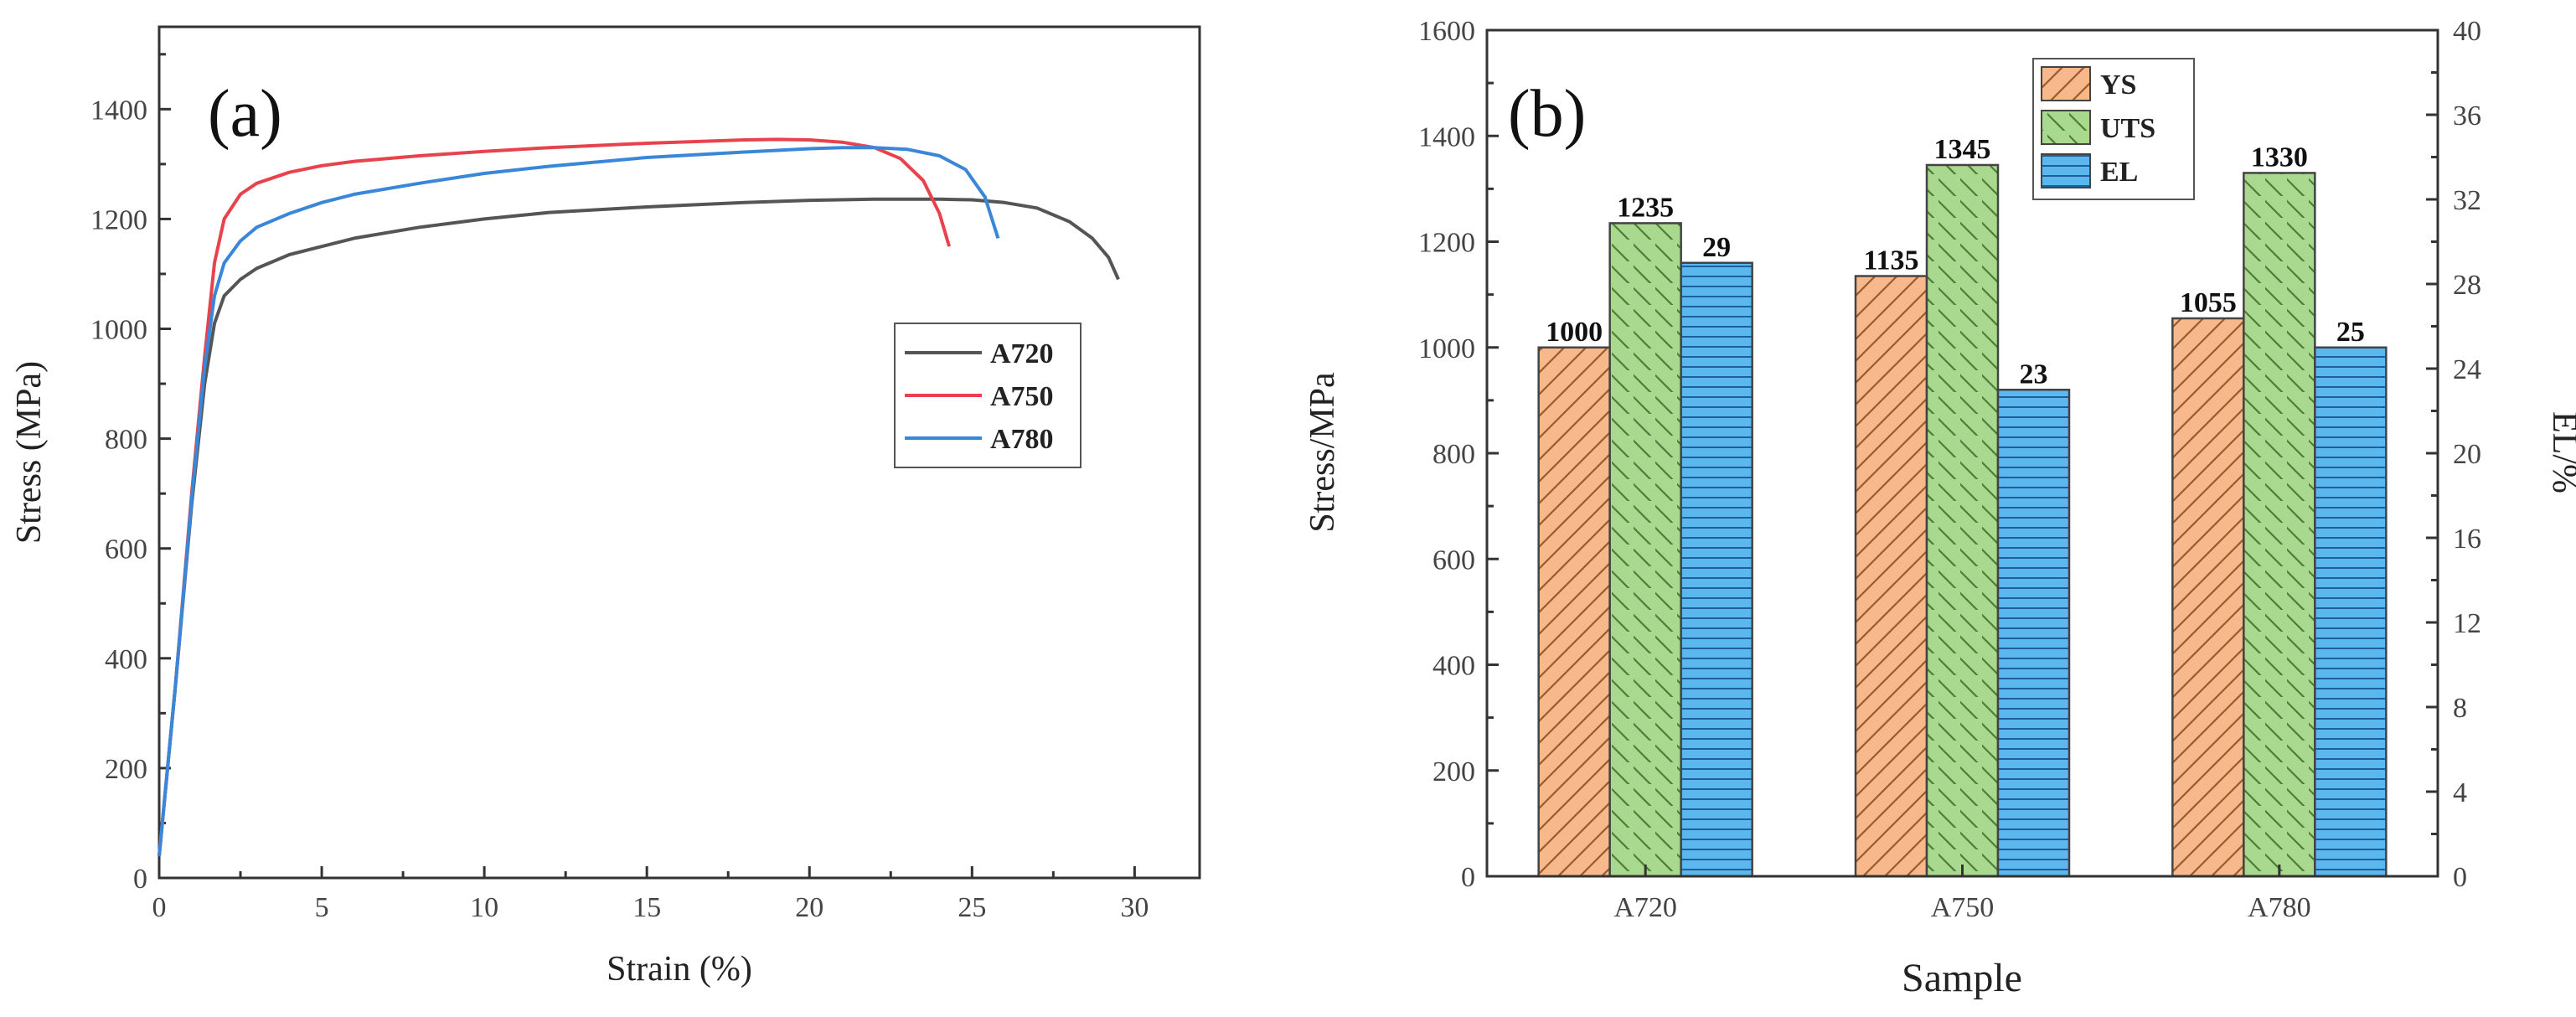 Image resolution: width=2576 pixels, height=1017 pixels. What do you see at coordinates (1322, 453) in the screenshot?
I see `y-axis-title-b: Stress/MPa` at bounding box center [1322, 453].